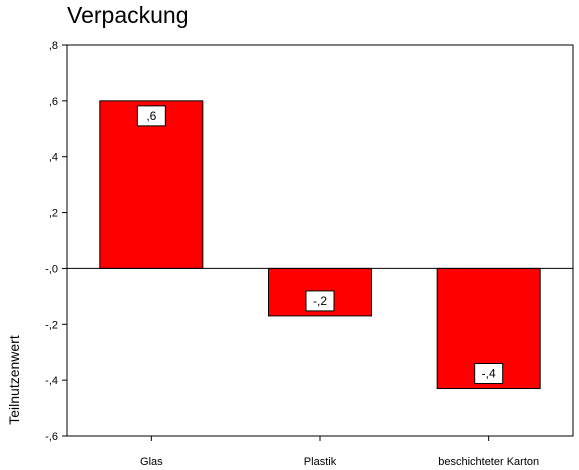 The image size is (579, 470). I want to click on data-label: -,2, so click(320, 301).